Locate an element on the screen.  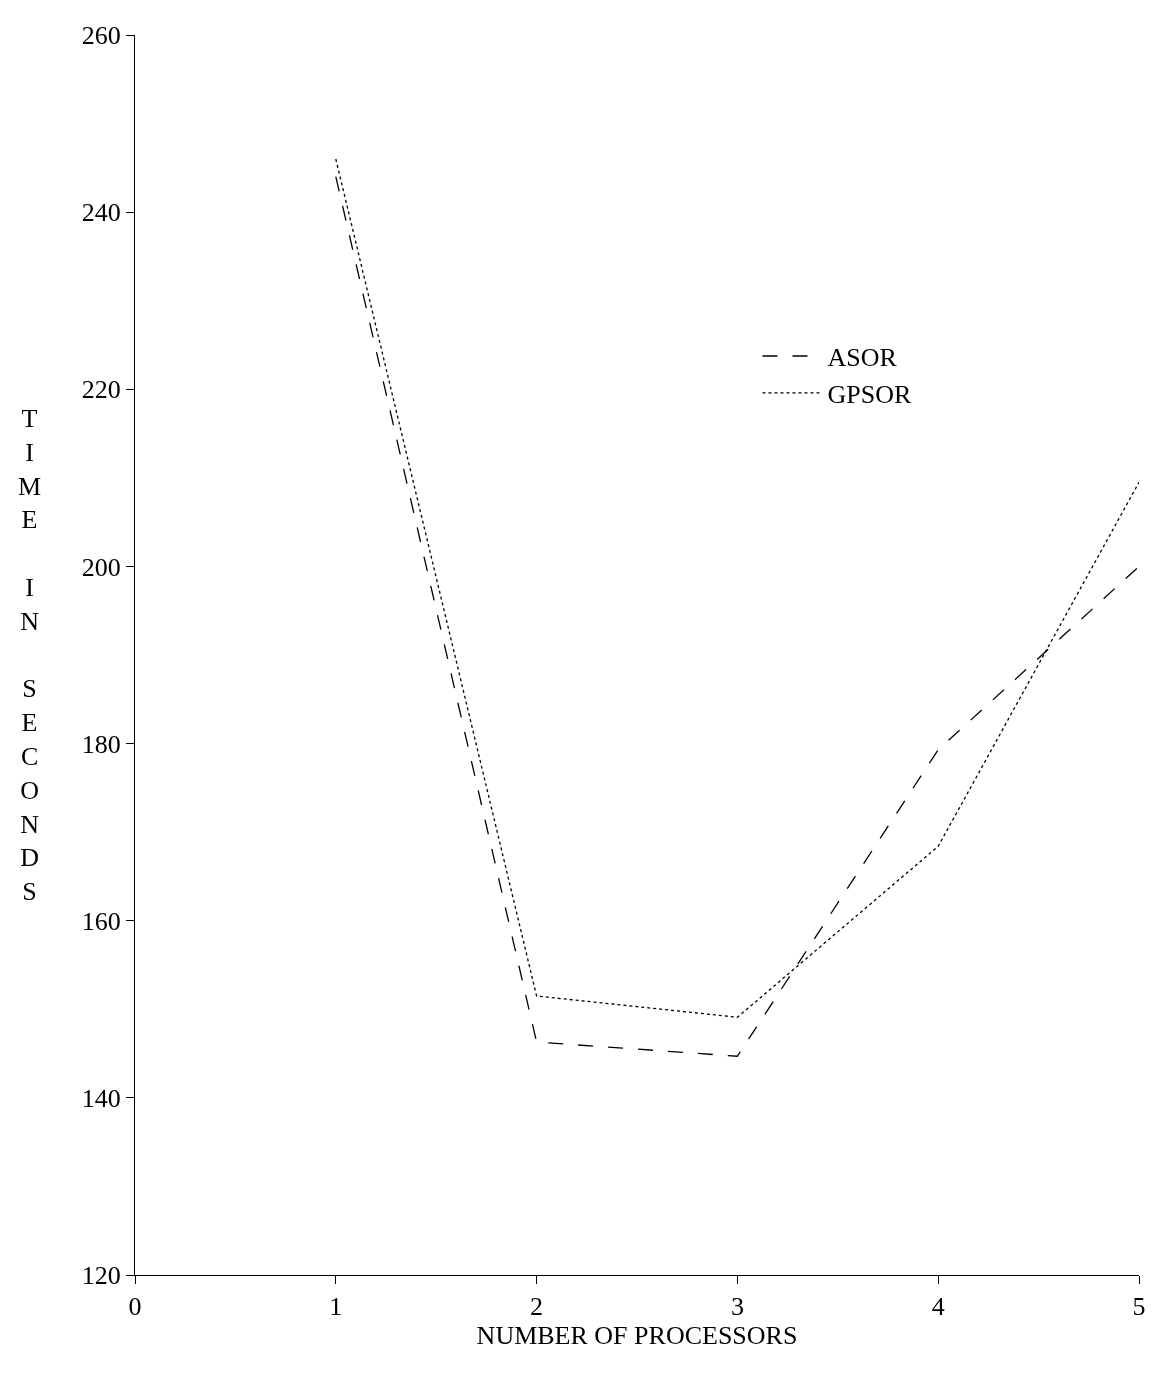
x-tick-label: 3 is located at coordinates (737, 1307).